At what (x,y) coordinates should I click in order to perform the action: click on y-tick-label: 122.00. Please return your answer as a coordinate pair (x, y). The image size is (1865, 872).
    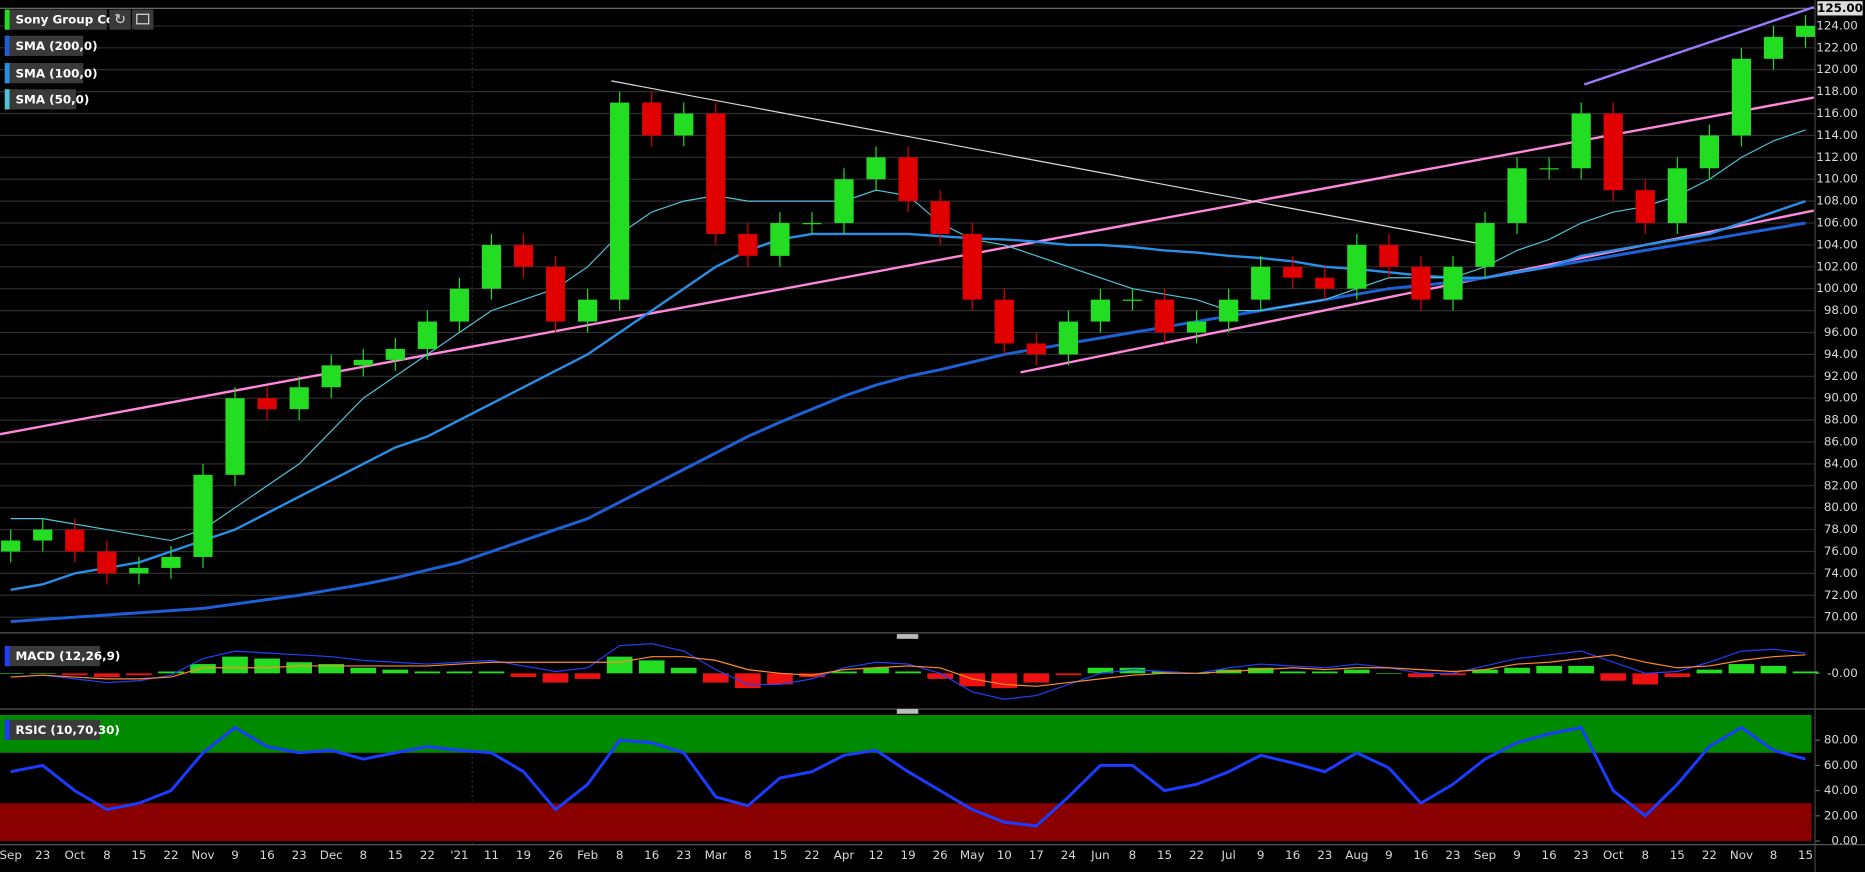
    Looking at the image, I should click on (1837, 47).